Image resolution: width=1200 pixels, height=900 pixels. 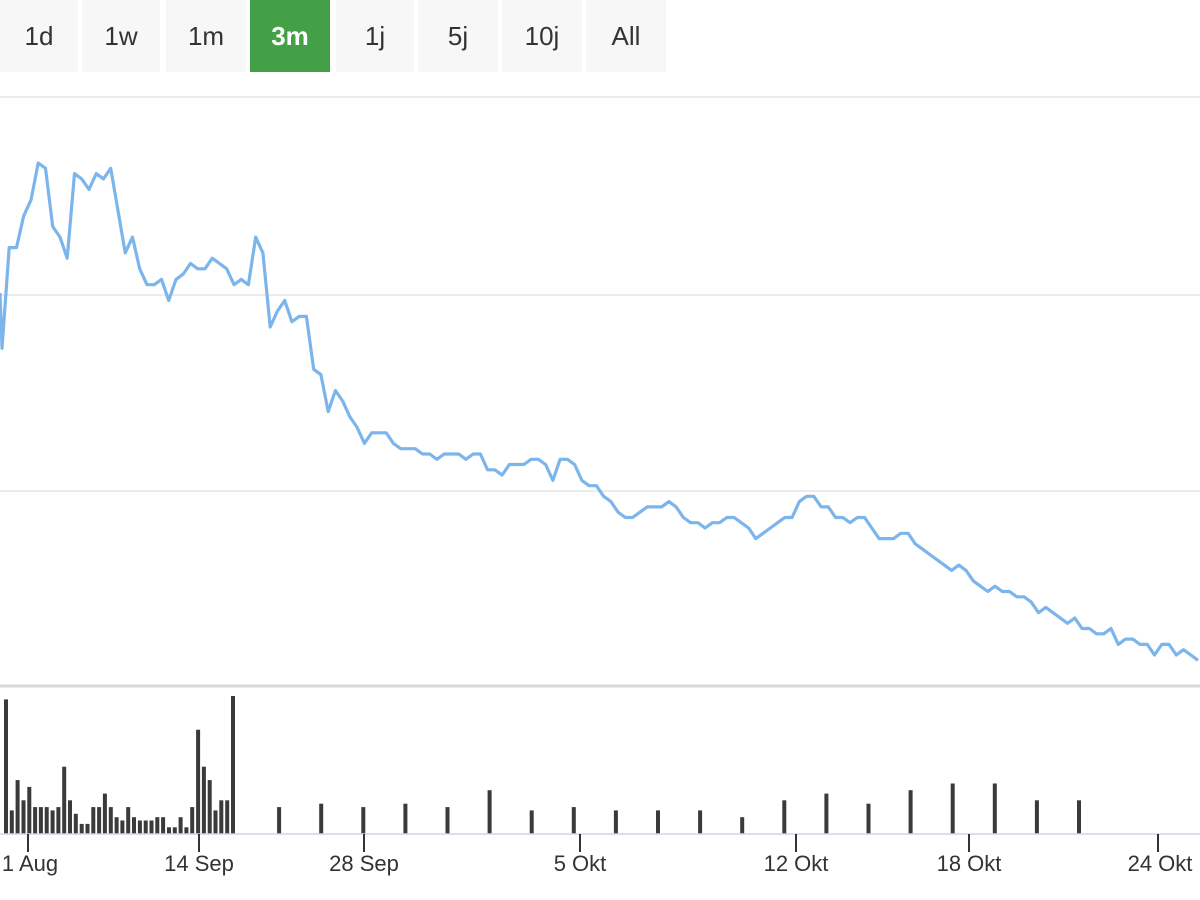 What do you see at coordinates (969, 863) in the screenshot?
I see `x-tick-label: 18 Okt` at bounding box center [969, 863].